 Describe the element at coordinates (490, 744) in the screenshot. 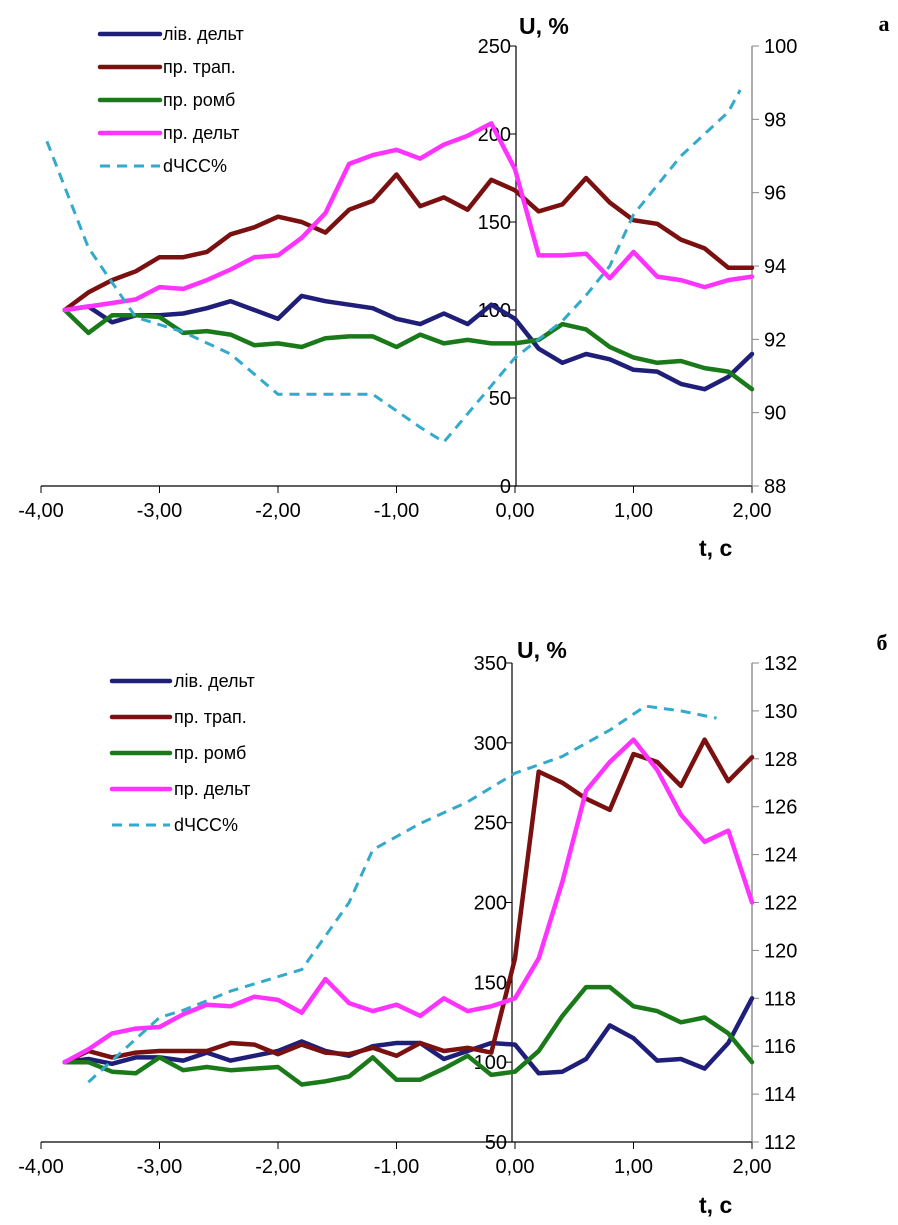

I see `y-tick-label: 300` at that location.